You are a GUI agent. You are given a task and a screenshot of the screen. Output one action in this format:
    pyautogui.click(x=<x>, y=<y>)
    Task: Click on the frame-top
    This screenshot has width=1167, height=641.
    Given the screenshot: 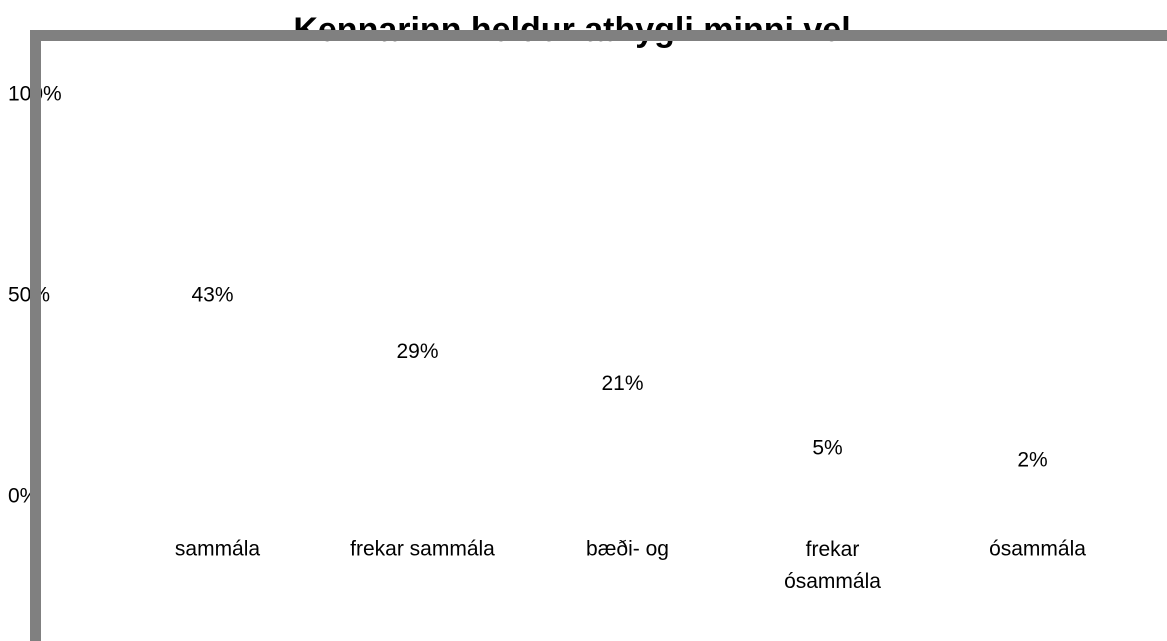 What is the action you would take?
    pyautogui.click(x=598, y=35)
    